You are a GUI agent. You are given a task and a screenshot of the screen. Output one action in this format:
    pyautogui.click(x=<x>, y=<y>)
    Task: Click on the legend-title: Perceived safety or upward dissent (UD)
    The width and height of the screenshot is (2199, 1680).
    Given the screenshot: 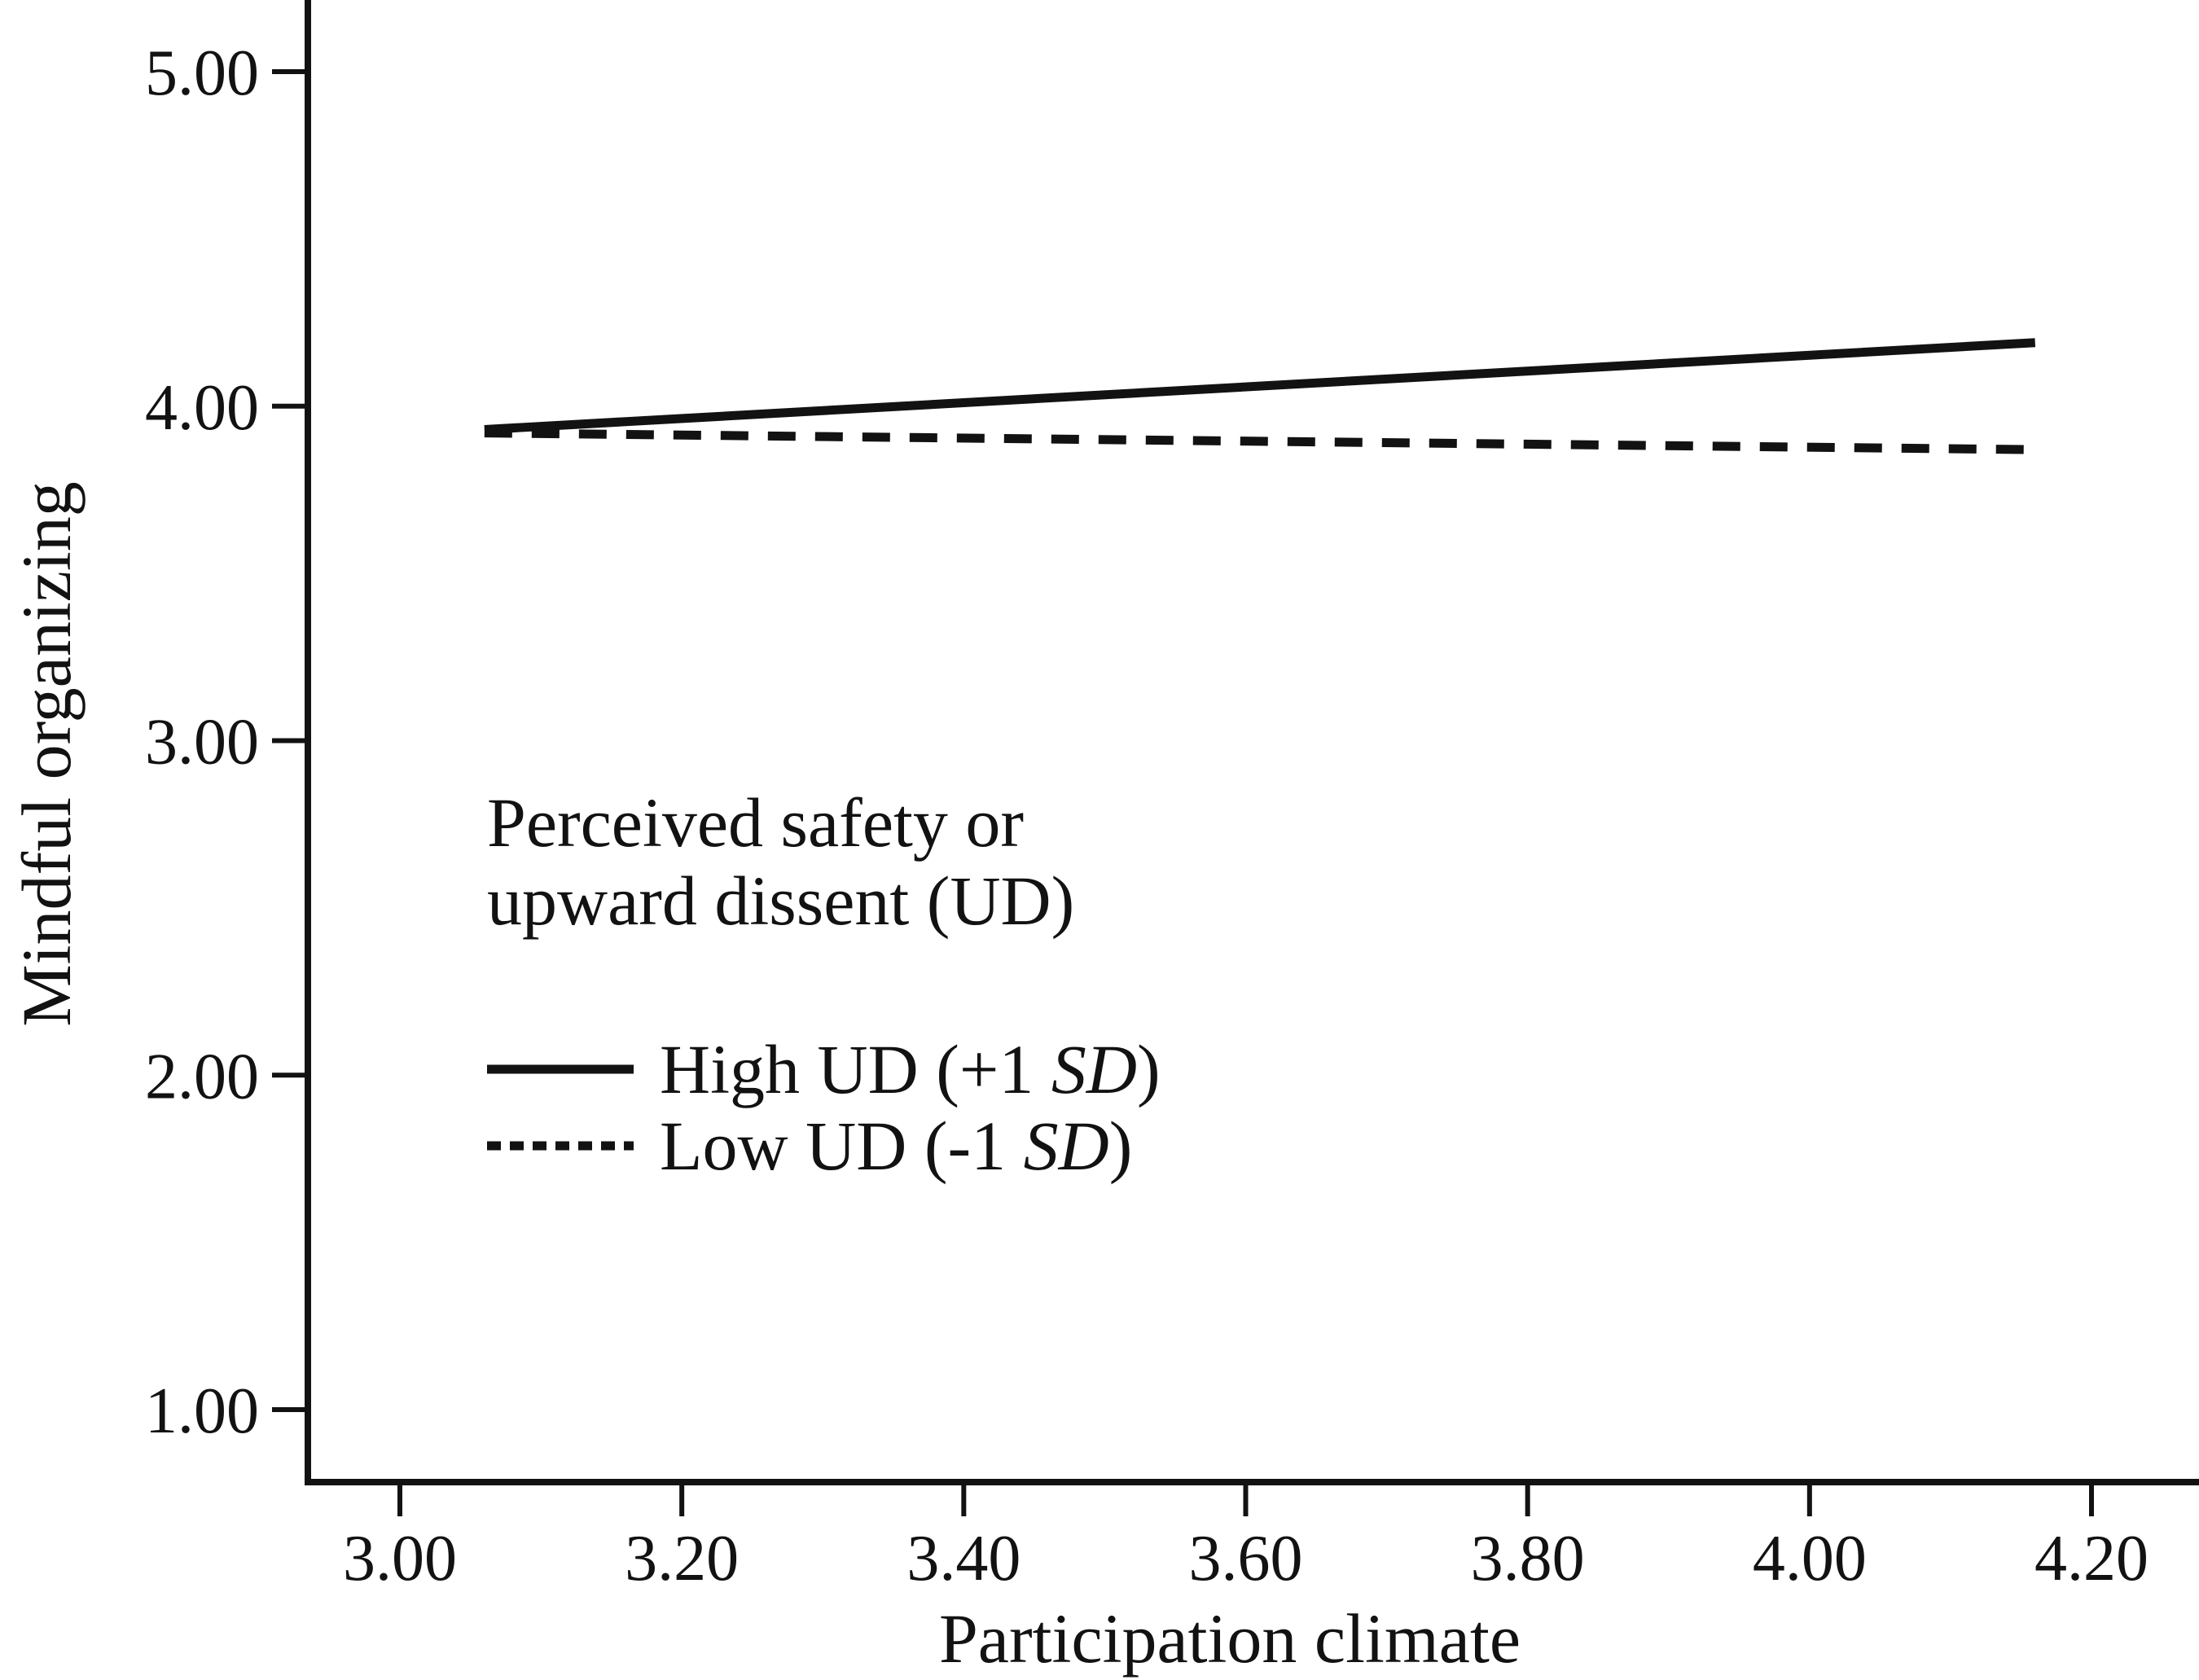 What is the action you would take?
    pyautogui.click(x=824, y=861)
    